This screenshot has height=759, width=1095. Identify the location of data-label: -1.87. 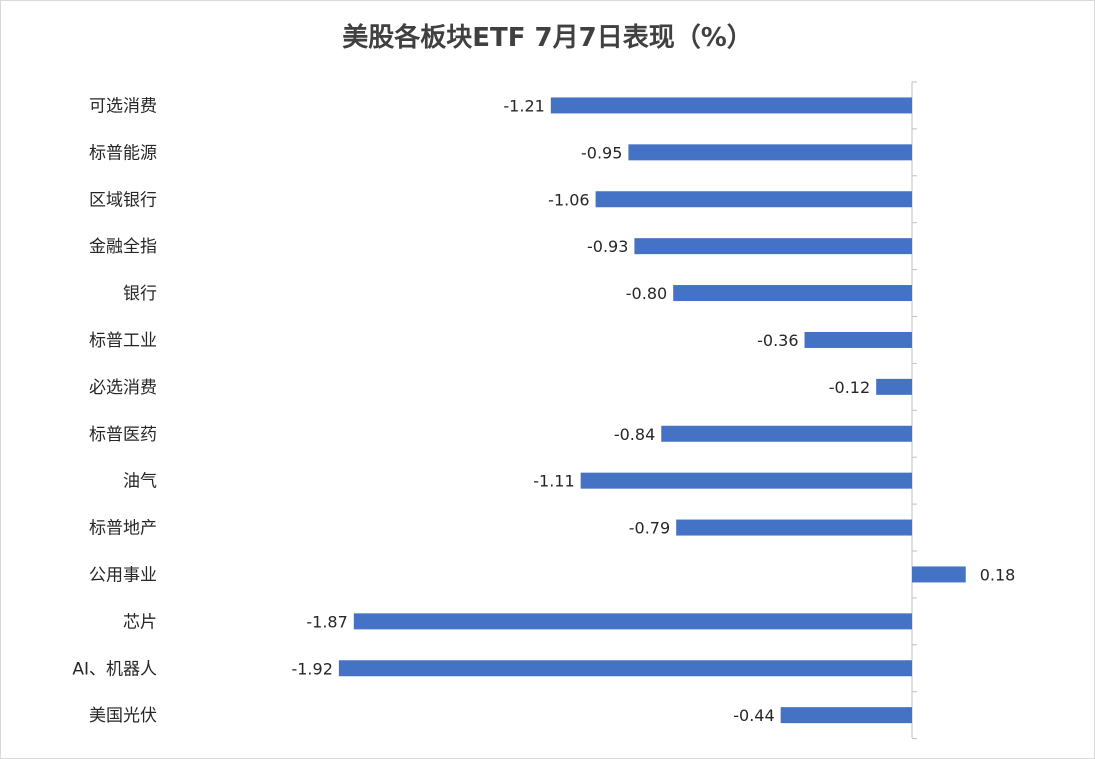
(326, 621).